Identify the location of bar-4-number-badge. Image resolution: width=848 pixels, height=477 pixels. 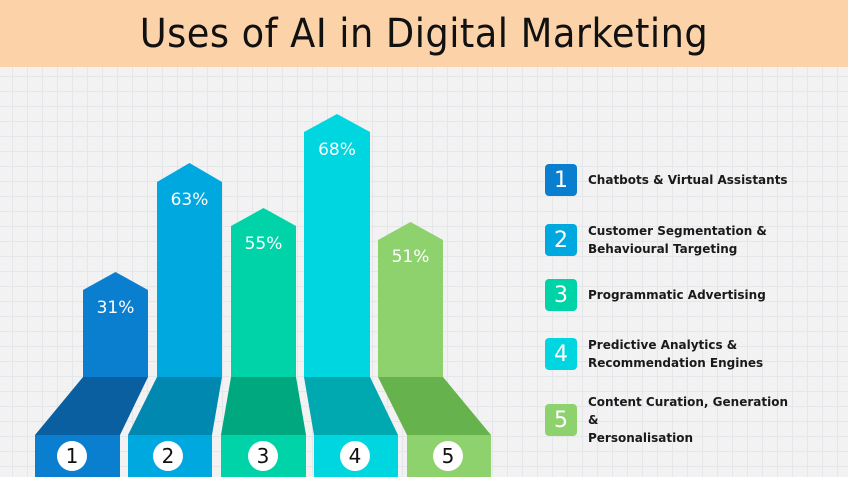
(355, 456).